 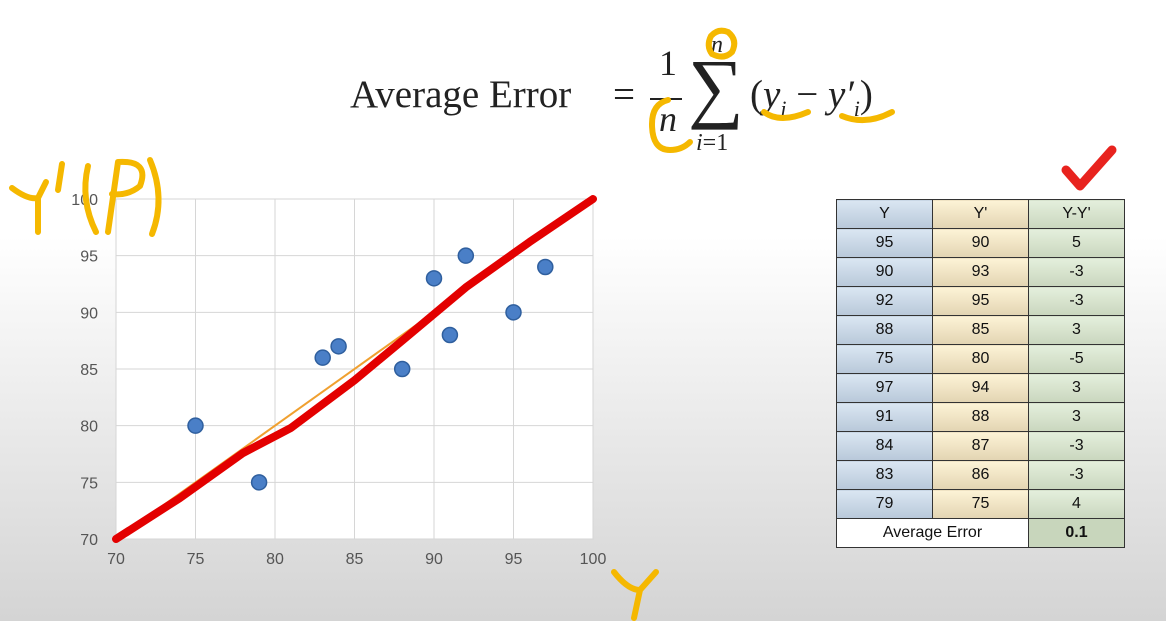 I want to click on x-tick-label: 90, so click(x=434, y=559).